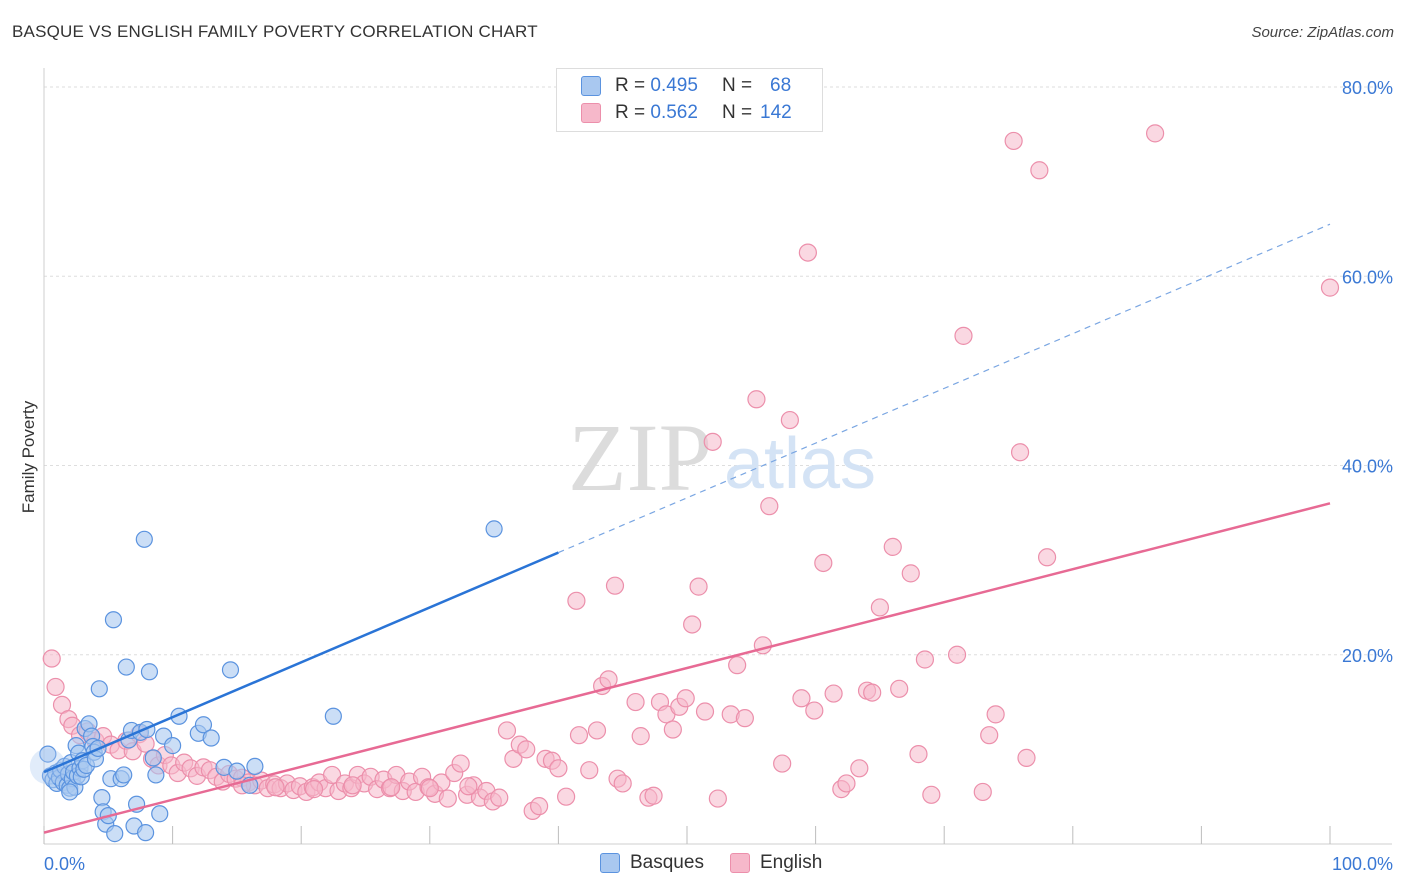 This screenshot has height=892, width=1406. What do you see at coordinates (1367, 467) in the screenshot?
I see `y-tick-label-40: 40.0%` at bounding box center [1367, 467].